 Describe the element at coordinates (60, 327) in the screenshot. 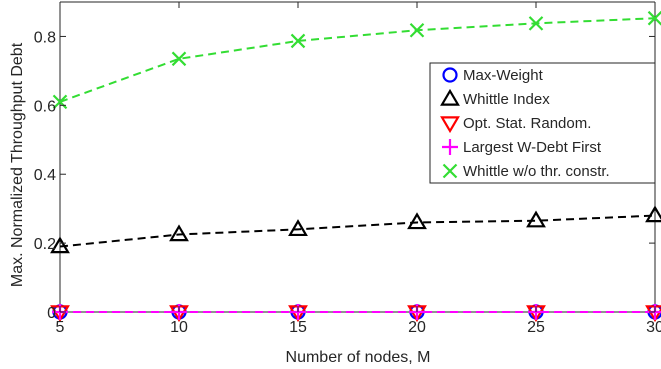

I see `x-tick-label: 5` at that location.